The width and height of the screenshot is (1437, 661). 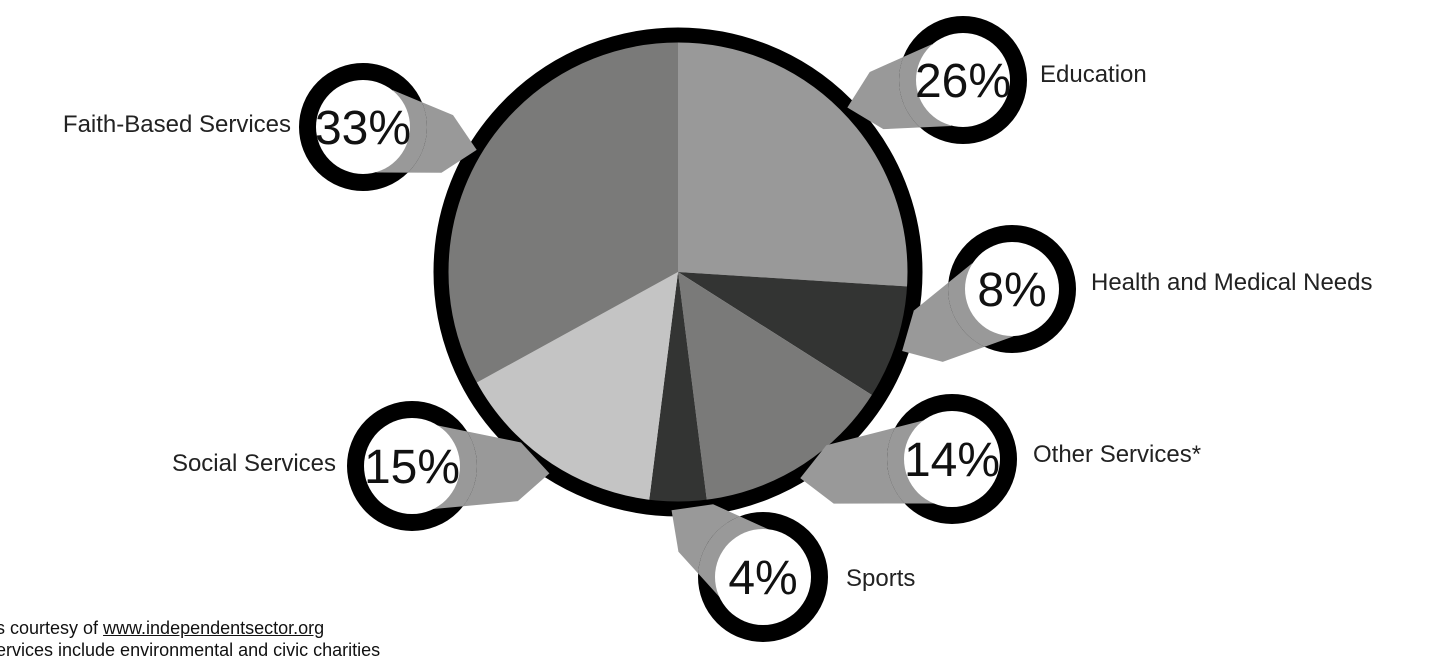 I want to click on category-label-education: Education, so click(x=1093, y=74).